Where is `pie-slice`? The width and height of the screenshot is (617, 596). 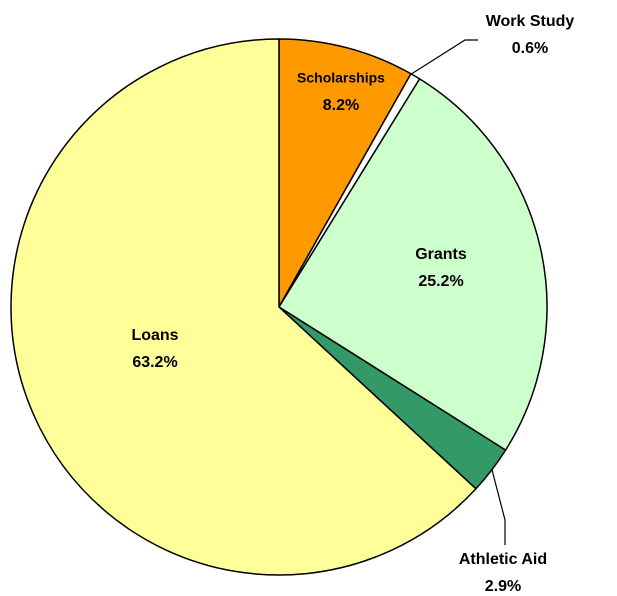
pie-slice is located at coordinates (345, 174).